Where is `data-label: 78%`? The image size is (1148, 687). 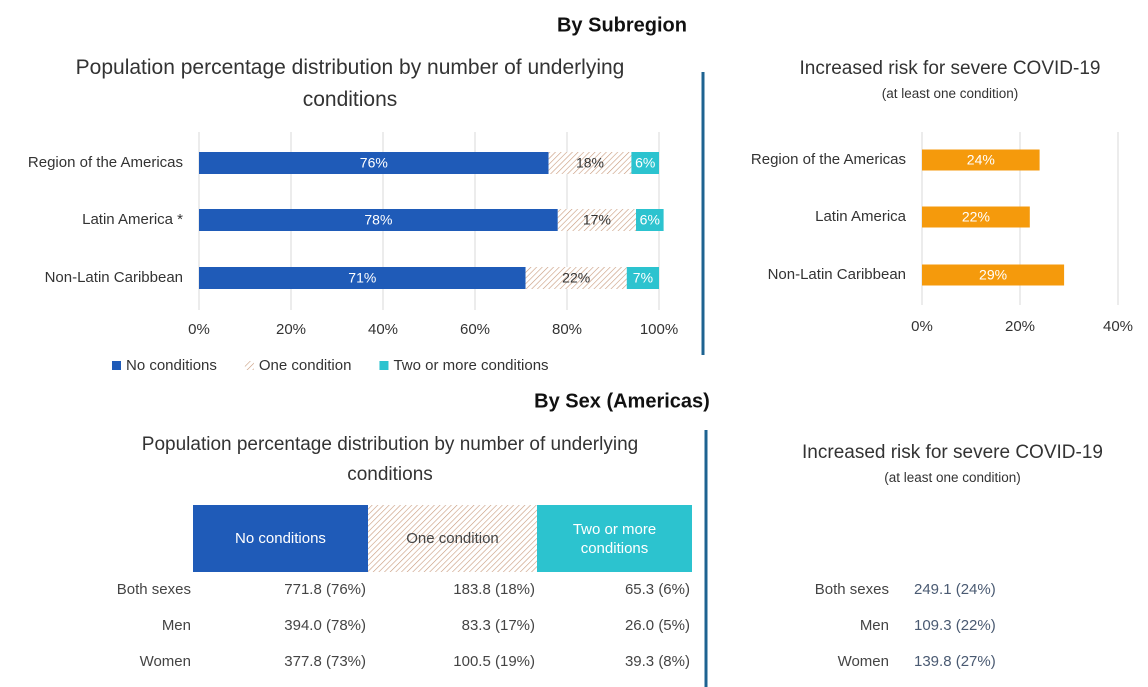 data-label: 78% is located at coordinates (378, 220).